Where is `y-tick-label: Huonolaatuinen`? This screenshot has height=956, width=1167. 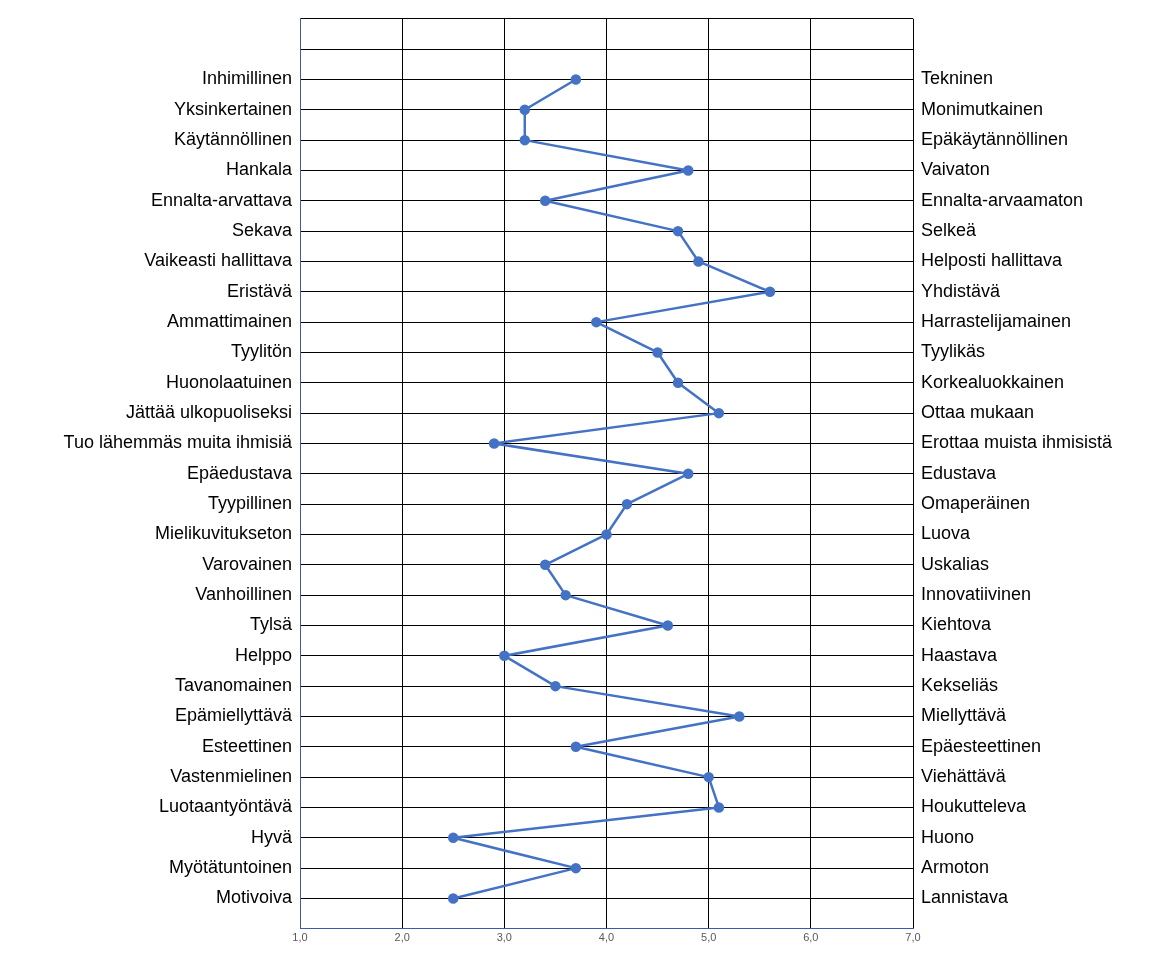
y-tick-label: Huonolaatuinen is located at coordinates (228, 381).